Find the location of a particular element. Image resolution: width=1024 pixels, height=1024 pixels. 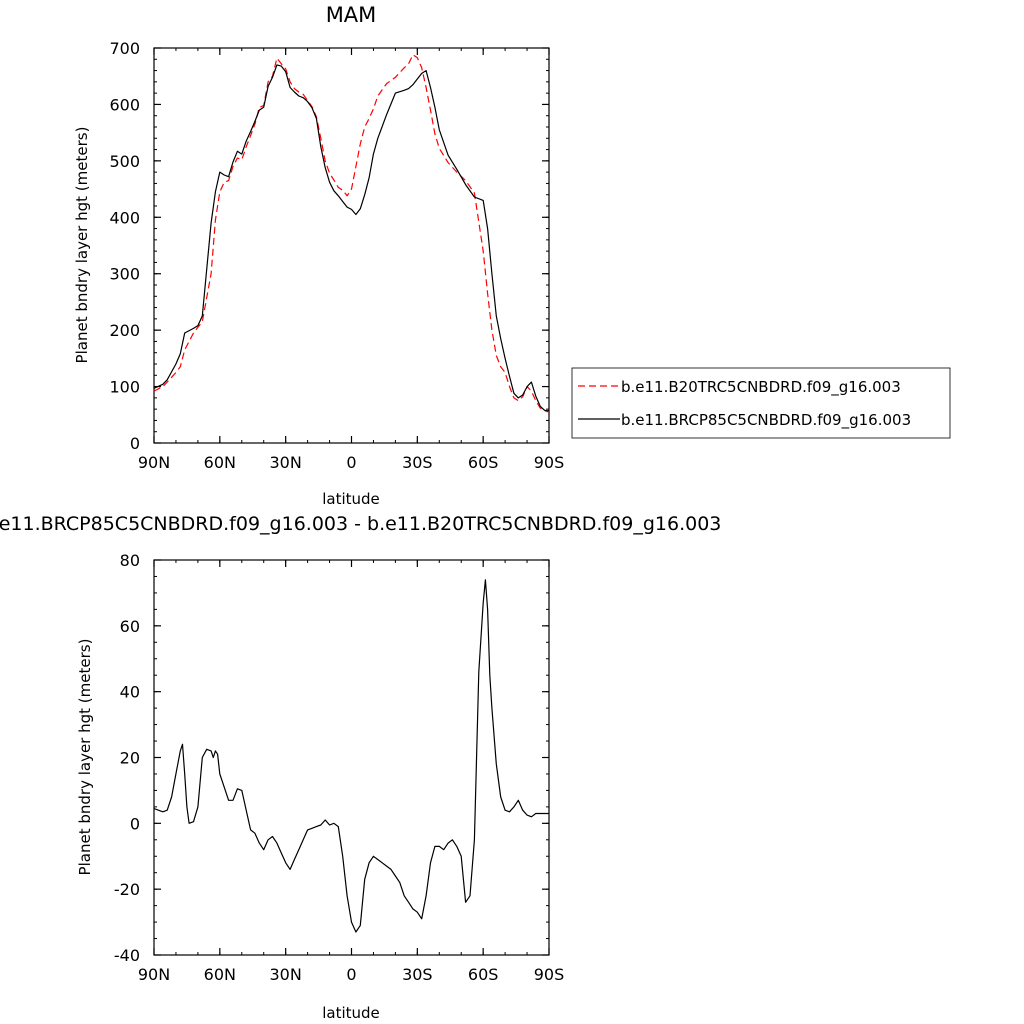

bottom-x-tick-label: 0 is located at coordinates (351, 974).